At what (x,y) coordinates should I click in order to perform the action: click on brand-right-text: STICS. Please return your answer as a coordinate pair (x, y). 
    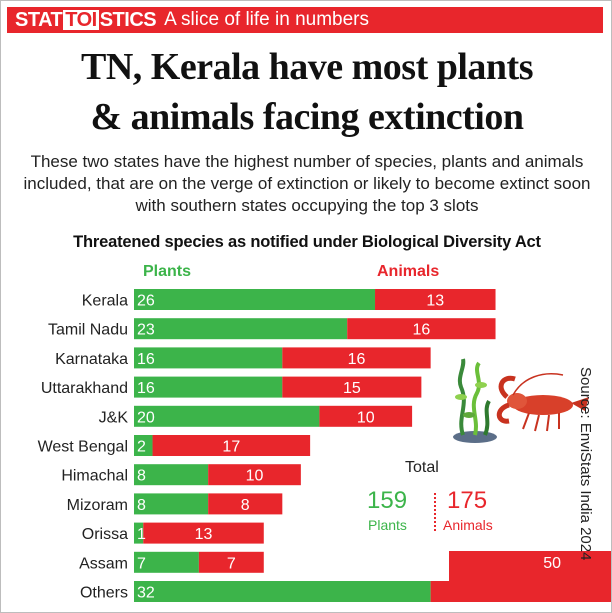
    Looking at the image, I should click on (128, 19).